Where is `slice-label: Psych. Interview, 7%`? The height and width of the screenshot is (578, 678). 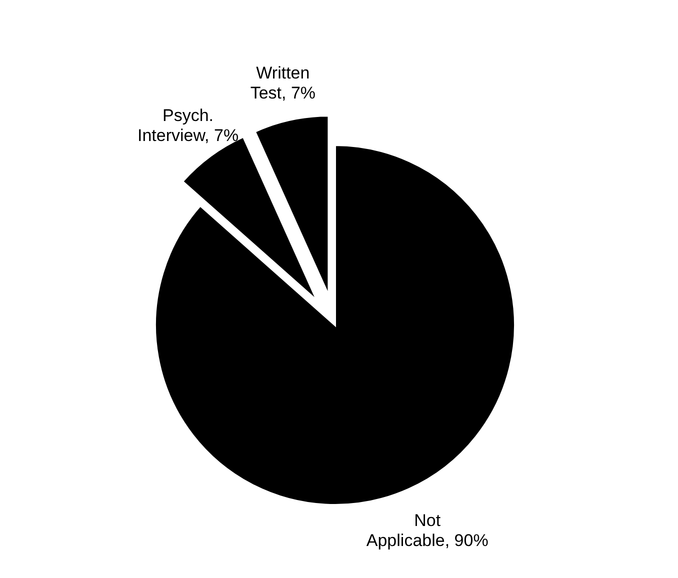
slice-label: Psych. Interview, 7% is located at coordinates (188, 126).